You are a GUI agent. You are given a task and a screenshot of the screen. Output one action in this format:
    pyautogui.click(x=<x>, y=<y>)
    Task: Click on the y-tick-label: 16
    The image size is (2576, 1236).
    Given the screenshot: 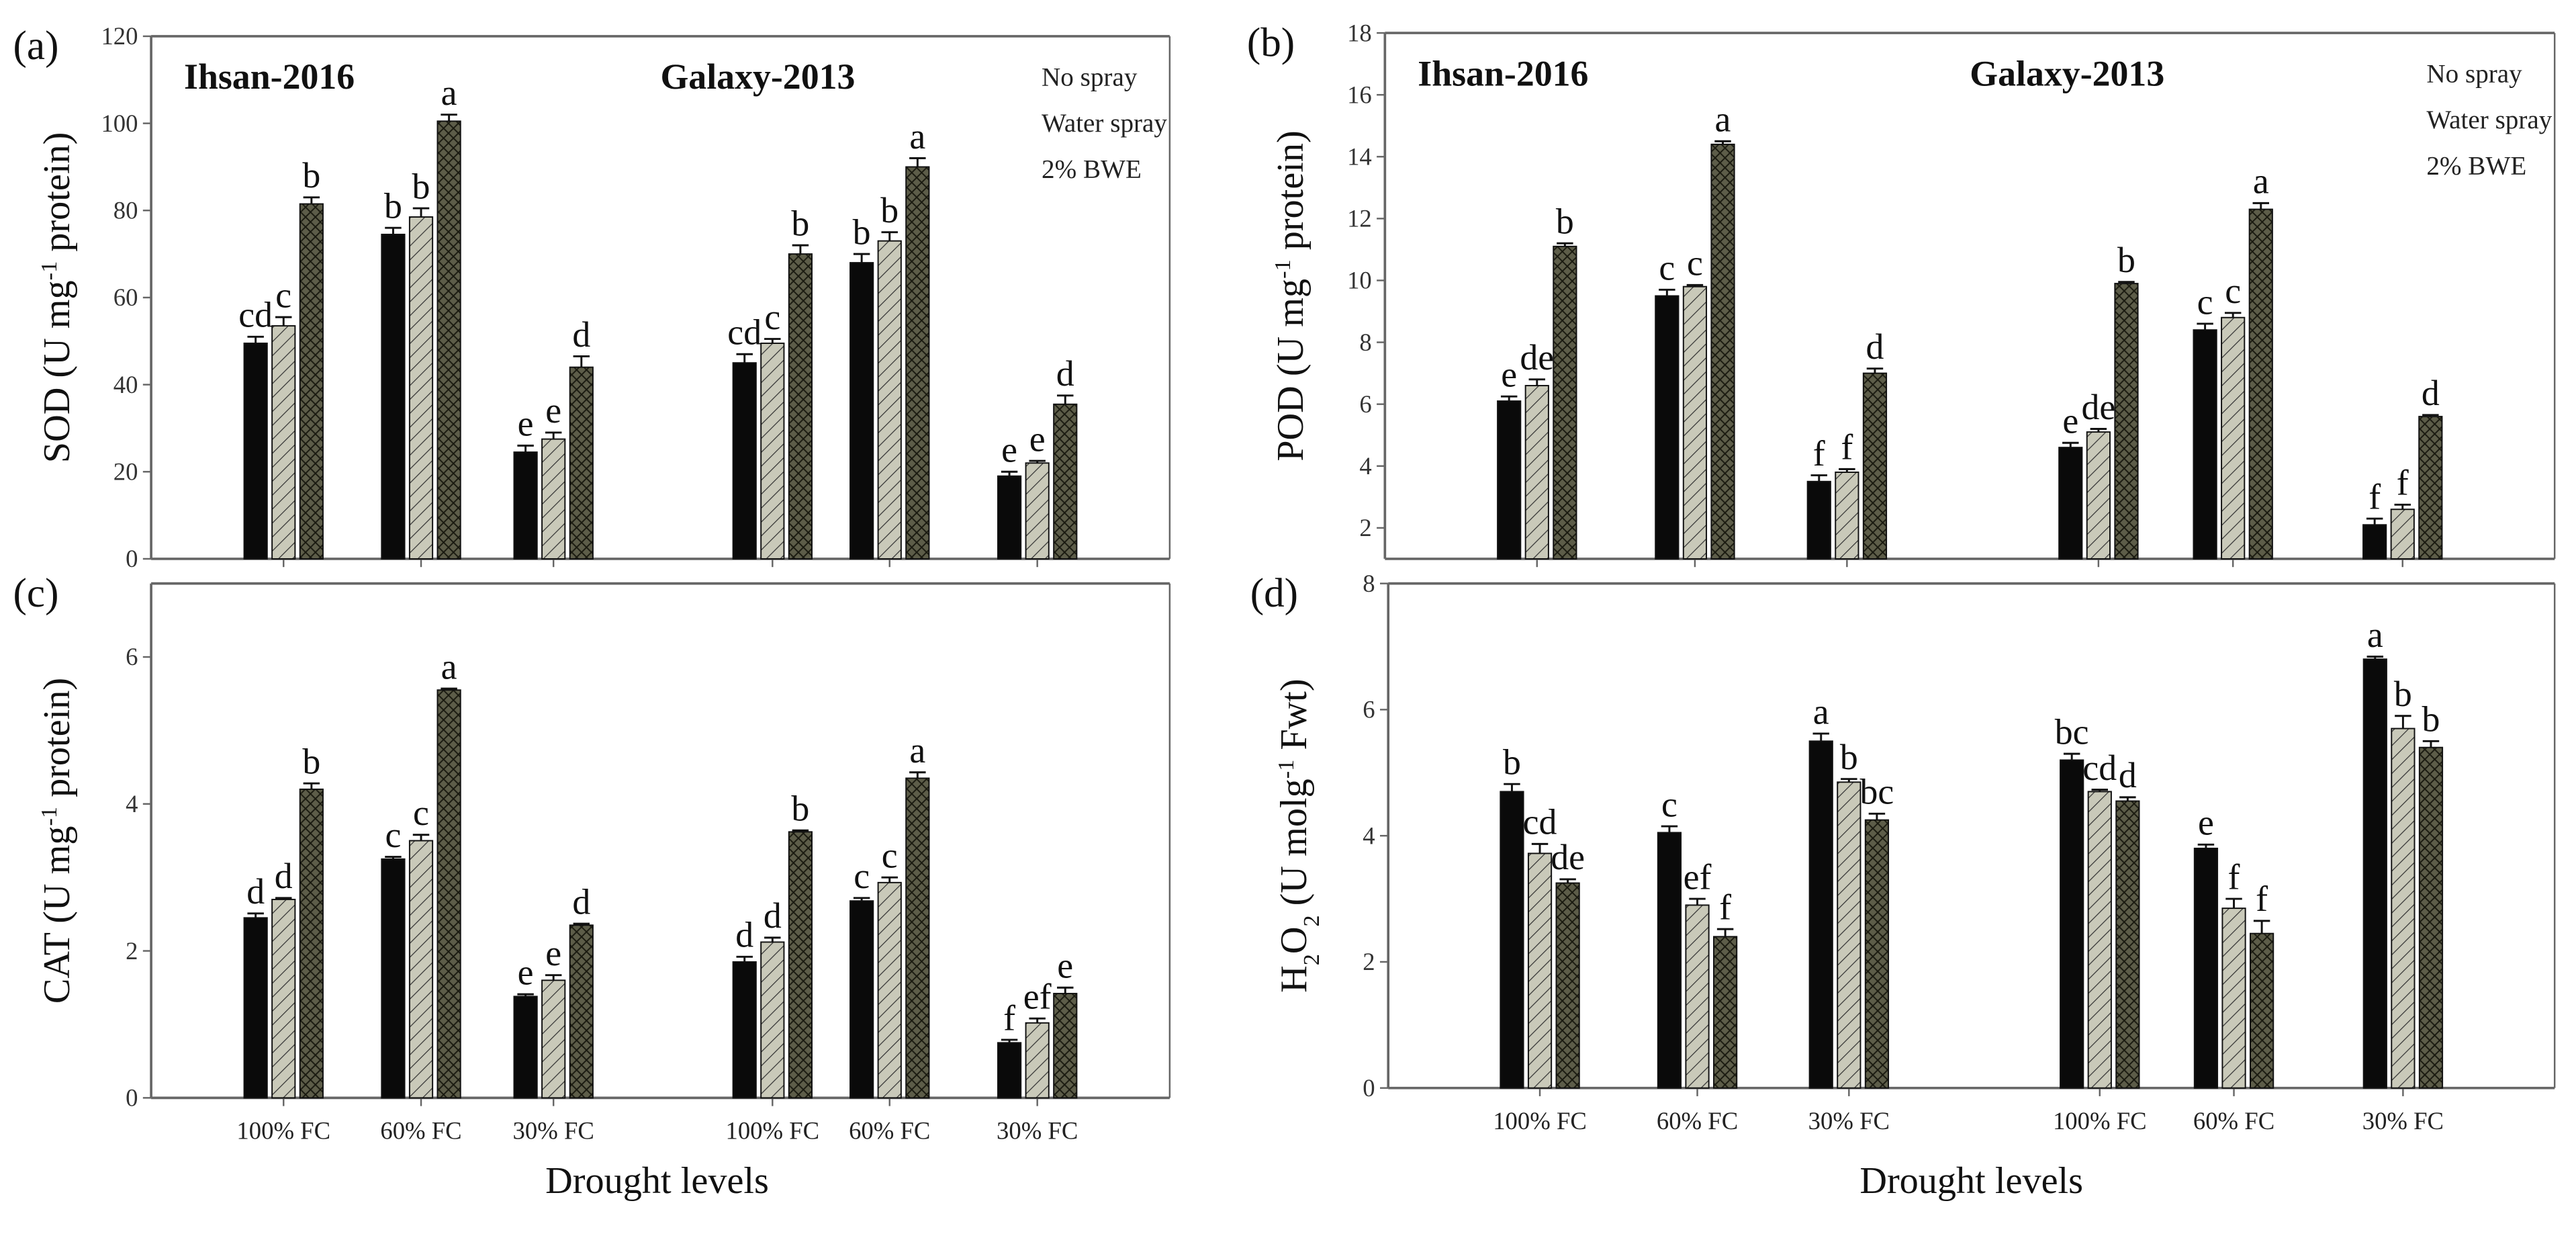 What is the action you would take?
    pyautogui.click(x=1359, y=94)
    